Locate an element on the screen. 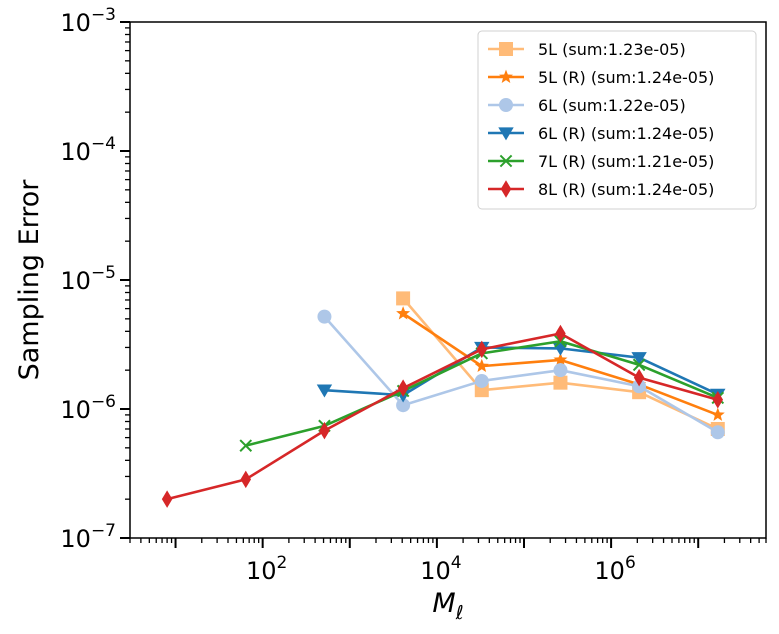 Image resolution: width=779 pixels, height=634 pixels. legend-label: 5L (sum:1.23e-05) is located at coordinates (612, 49).